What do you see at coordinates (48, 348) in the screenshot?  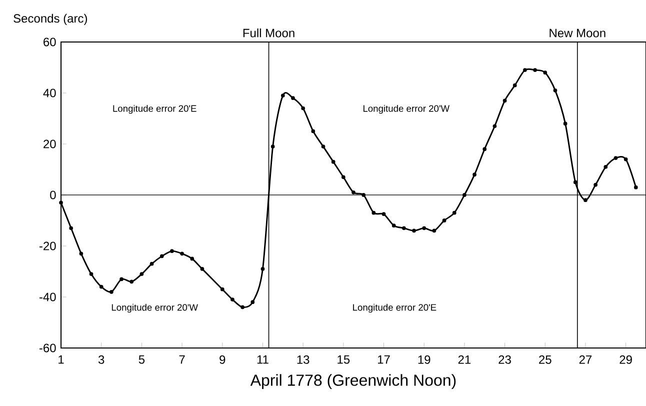 I see `y-tick-label: -60` at bounding box center [48, 348].